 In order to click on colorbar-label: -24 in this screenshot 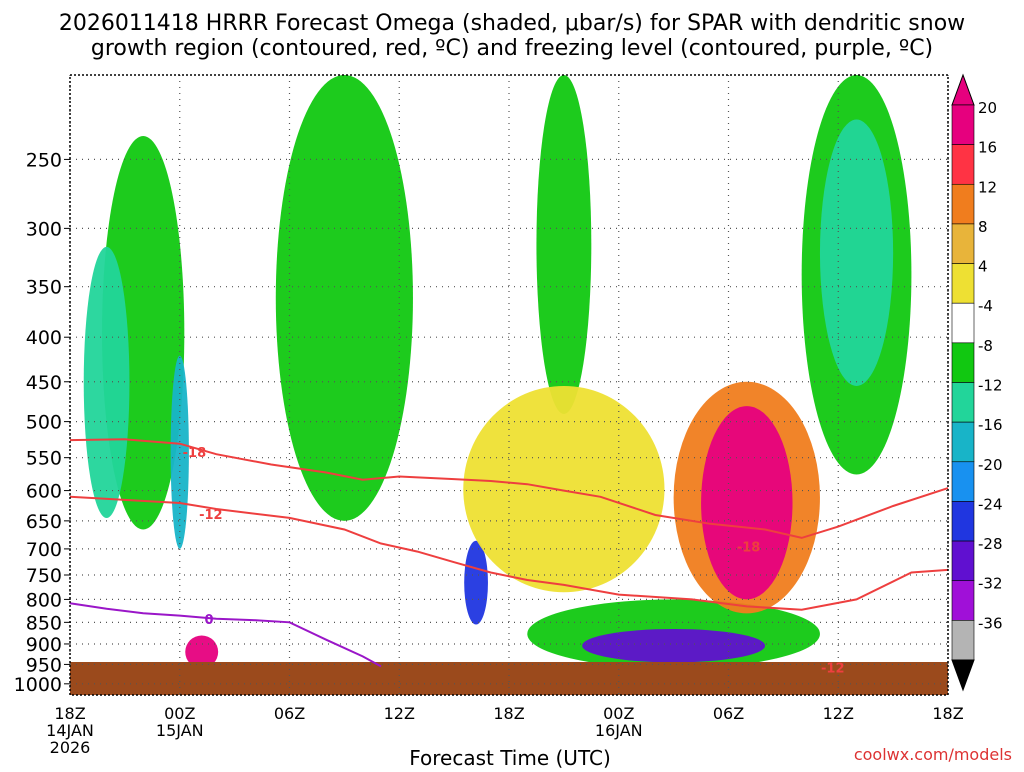, I will do `click(990, 504)`.